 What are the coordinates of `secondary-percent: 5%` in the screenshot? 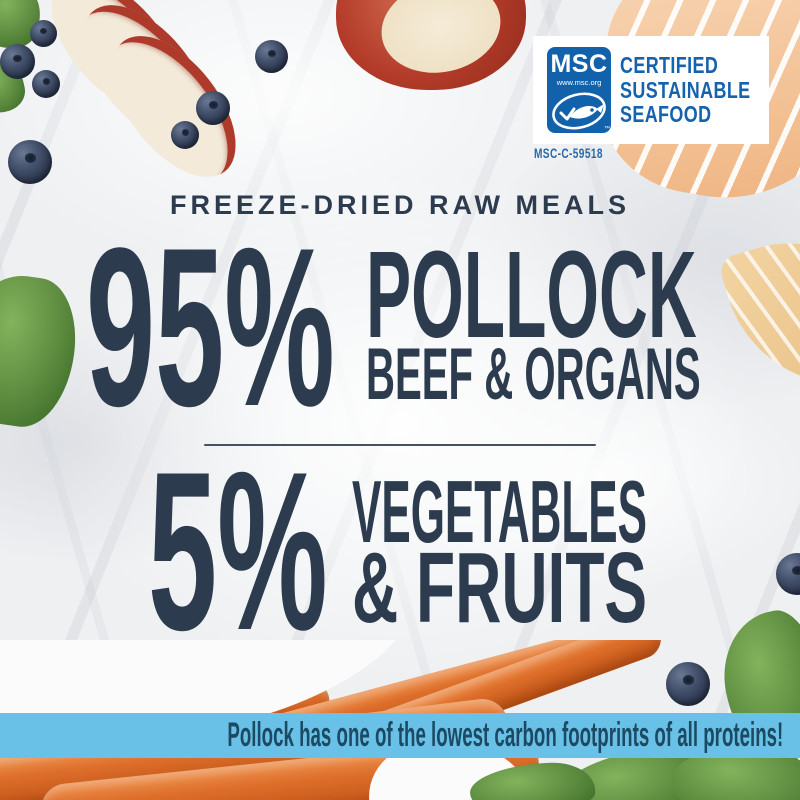 It's located at (311, 551).